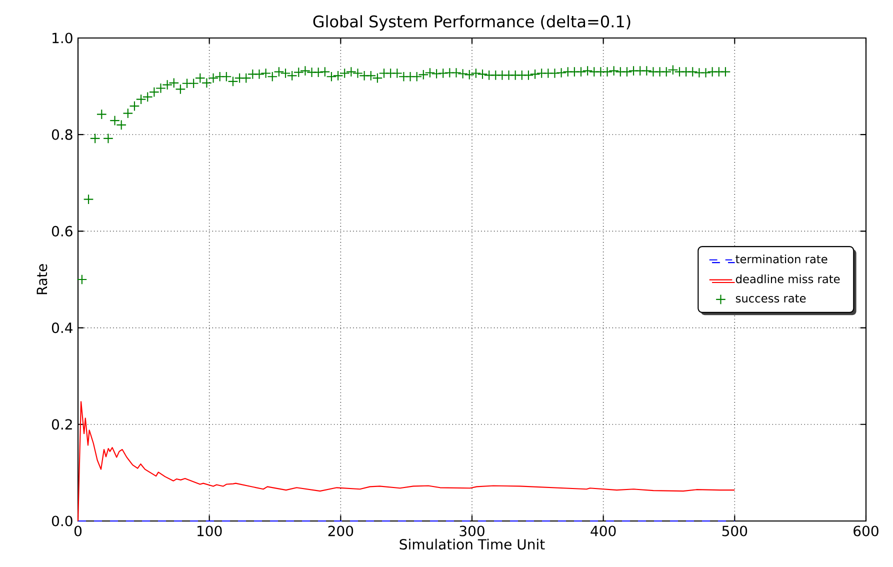 This screenshot has height=567, width=893. I want to click on x-tick-label: 300, so click(472, 531).